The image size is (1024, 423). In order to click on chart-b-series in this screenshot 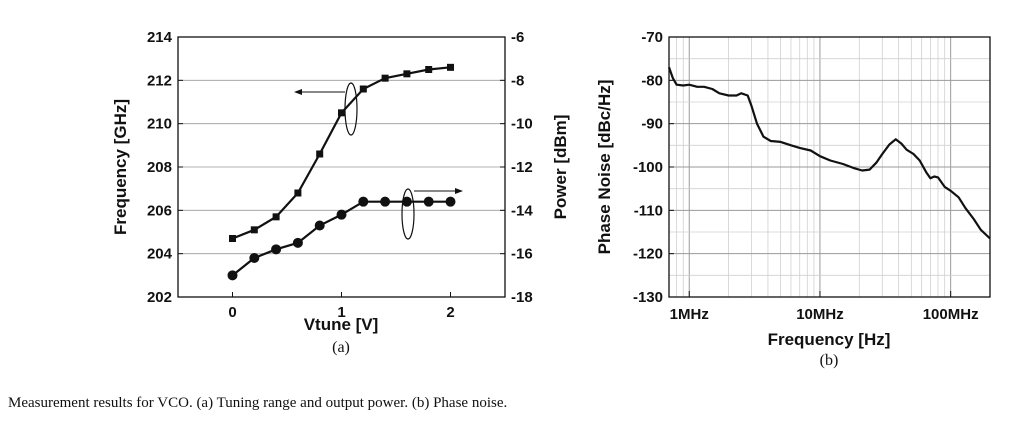, I will do `click(829, 153)`.